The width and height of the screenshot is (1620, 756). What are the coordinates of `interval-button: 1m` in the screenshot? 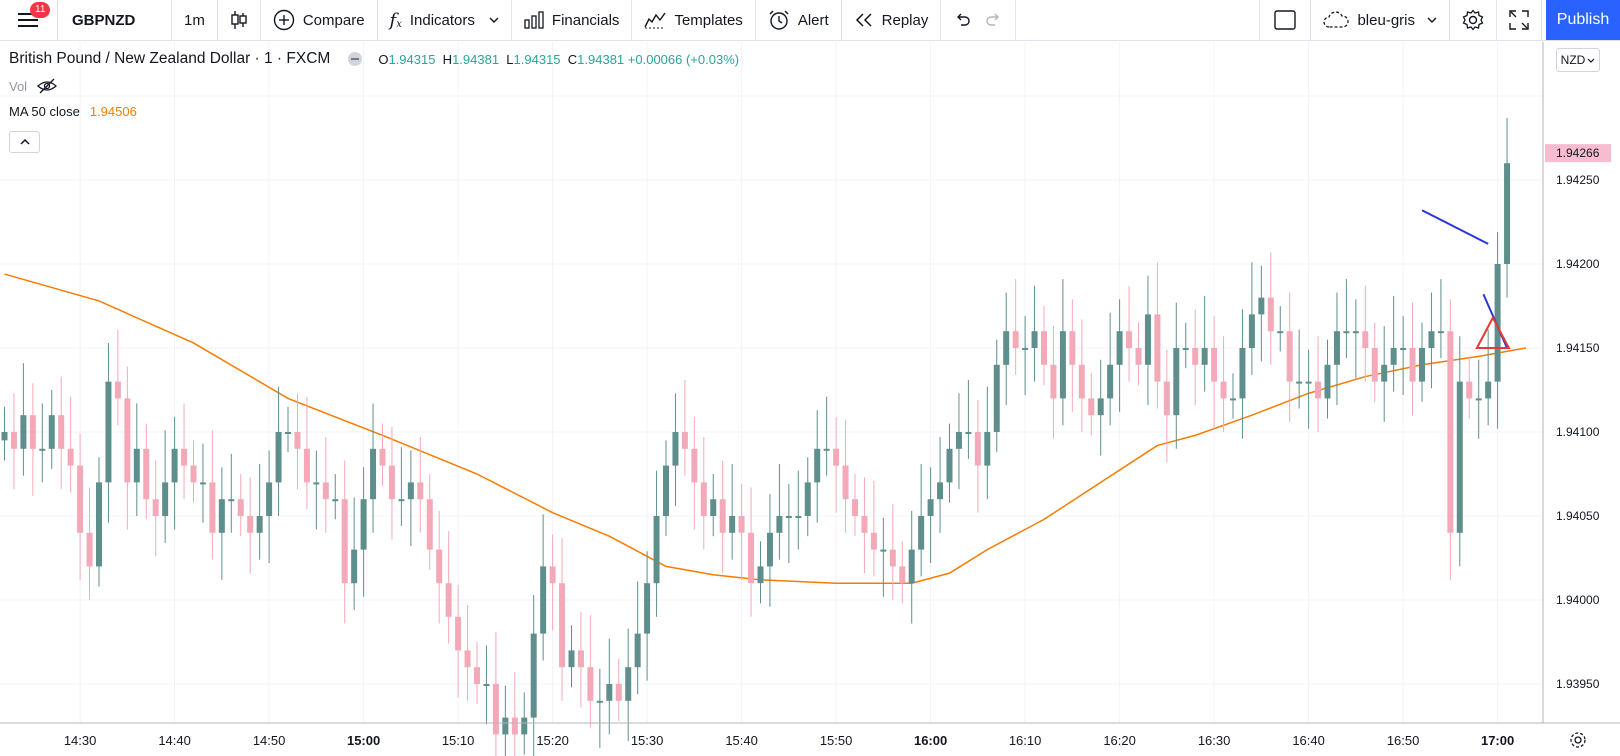 It's located at (195, 20).